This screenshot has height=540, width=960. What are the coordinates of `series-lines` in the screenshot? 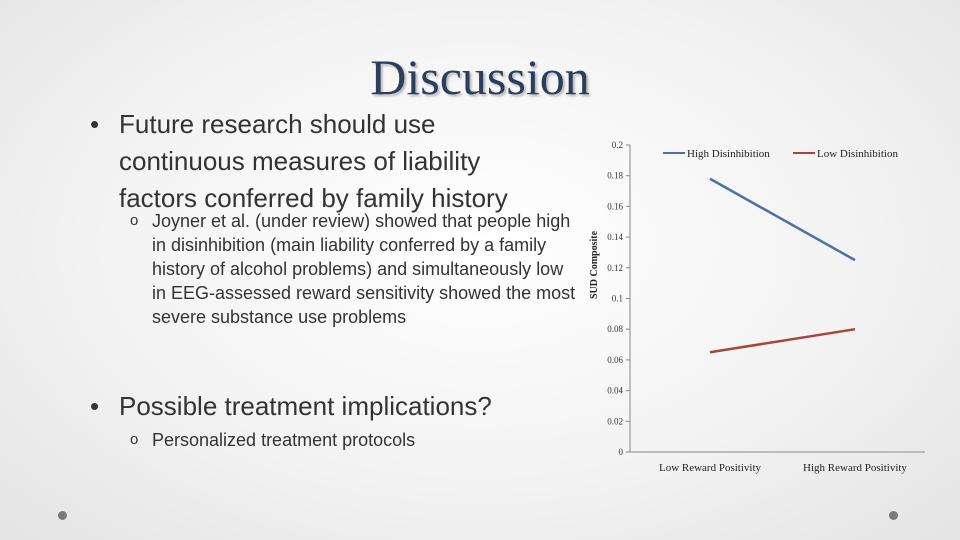 It's located at (782, 265).